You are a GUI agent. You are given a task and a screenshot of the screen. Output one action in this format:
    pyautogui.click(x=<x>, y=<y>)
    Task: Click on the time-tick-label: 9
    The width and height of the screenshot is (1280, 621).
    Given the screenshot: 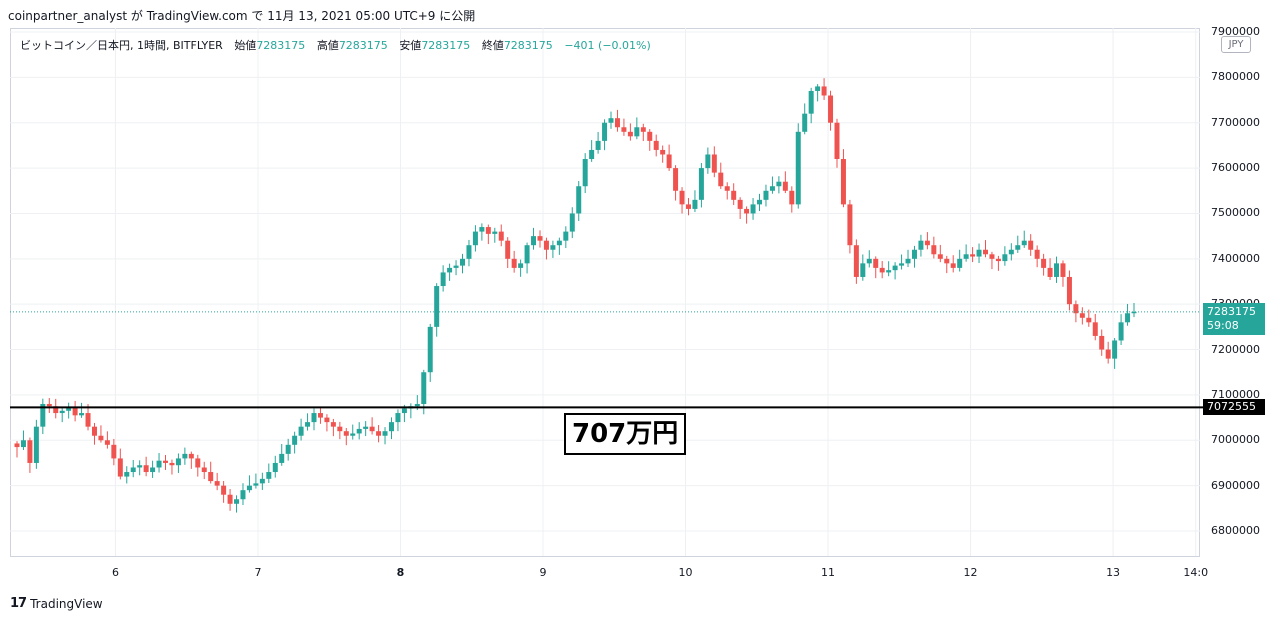 What is the action you would take?
    pyautogui.click(x=543, y=572)
    